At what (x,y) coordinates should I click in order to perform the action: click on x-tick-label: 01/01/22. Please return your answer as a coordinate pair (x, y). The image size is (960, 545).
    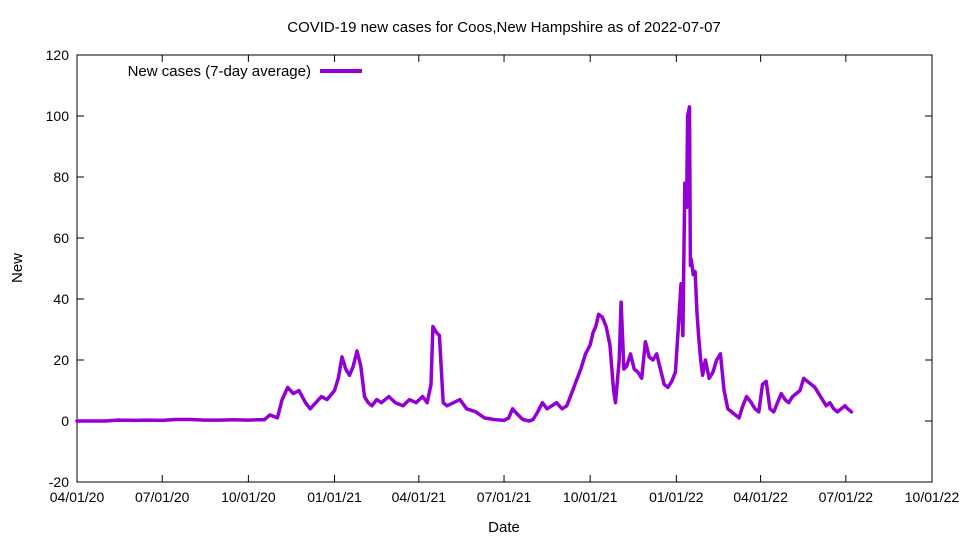
    Looking at the image, I should click on (676, 497).